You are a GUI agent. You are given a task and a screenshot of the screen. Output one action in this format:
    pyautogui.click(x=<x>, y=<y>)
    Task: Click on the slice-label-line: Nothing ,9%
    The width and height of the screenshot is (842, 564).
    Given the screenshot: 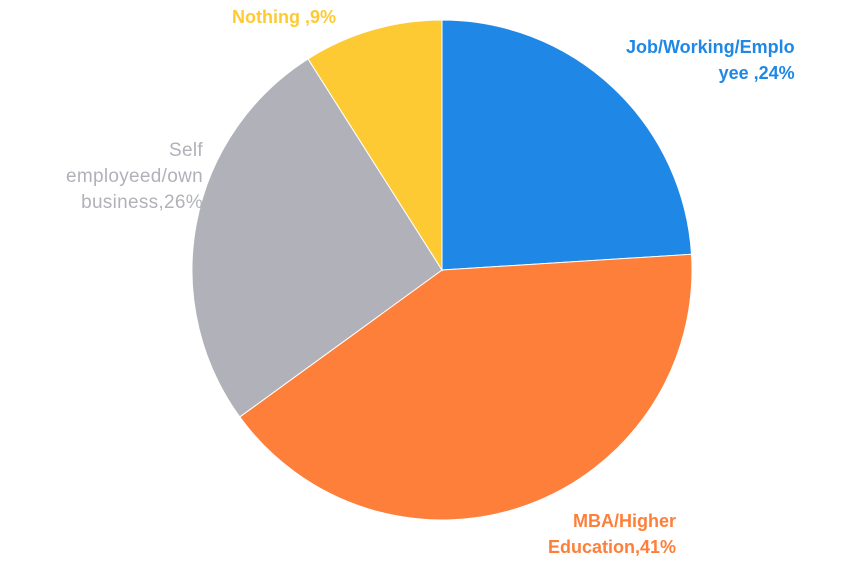 What is the action you would take?
    pyautogui.click(x=284, y=17)
    